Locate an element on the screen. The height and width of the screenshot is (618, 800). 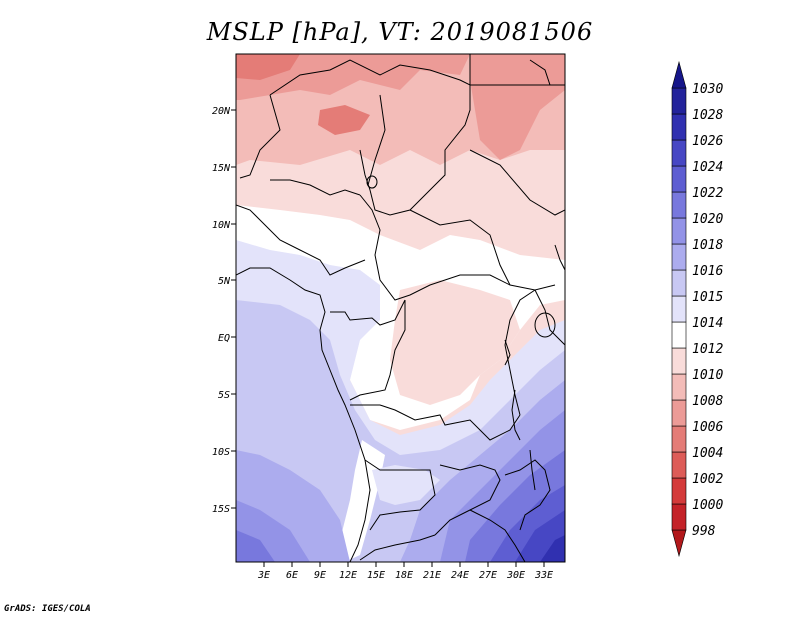
field-1006-corner is located at coordinates (268, 67).